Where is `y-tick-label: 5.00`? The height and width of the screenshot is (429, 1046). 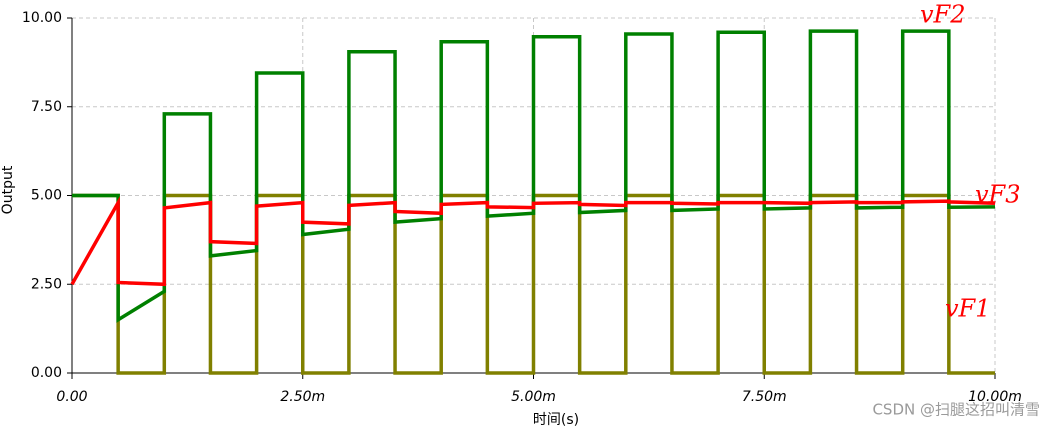
y-tick-label: 5.00 is located at coordinates (46, 196).